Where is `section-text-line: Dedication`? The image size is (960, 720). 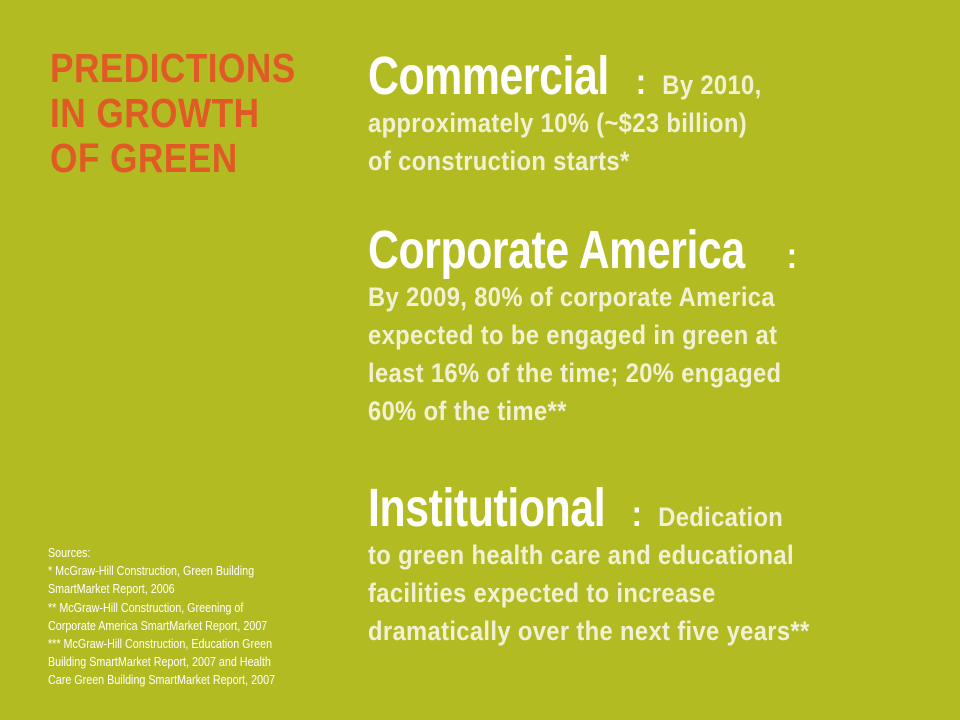 section-text-line: Dedication is located at coordinates (721, 517).